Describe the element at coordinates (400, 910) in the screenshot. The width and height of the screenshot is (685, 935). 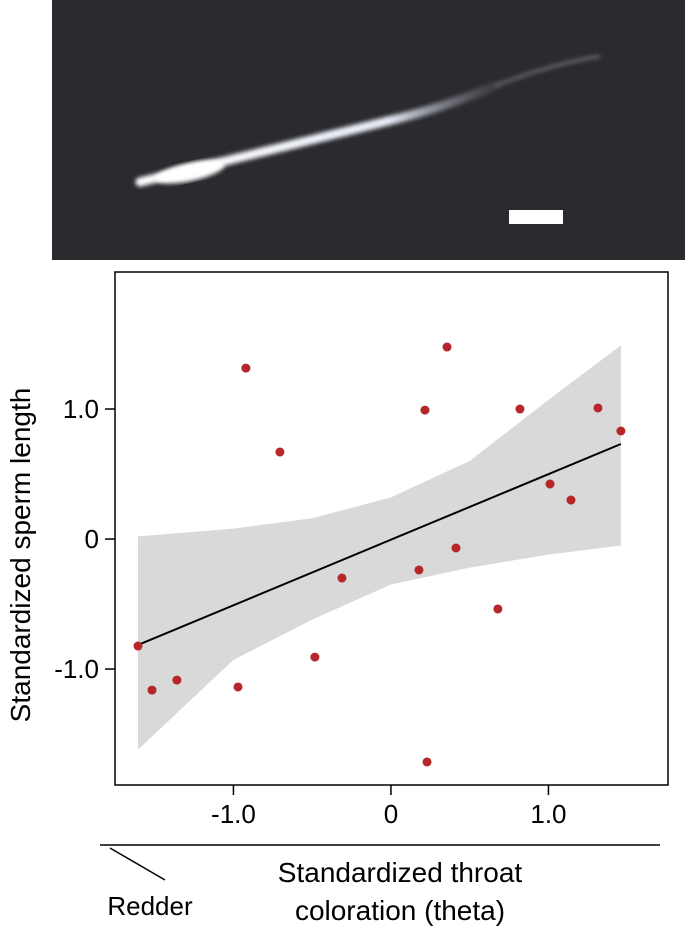
I see `x-axis-label: coloration (theta)` at that location.